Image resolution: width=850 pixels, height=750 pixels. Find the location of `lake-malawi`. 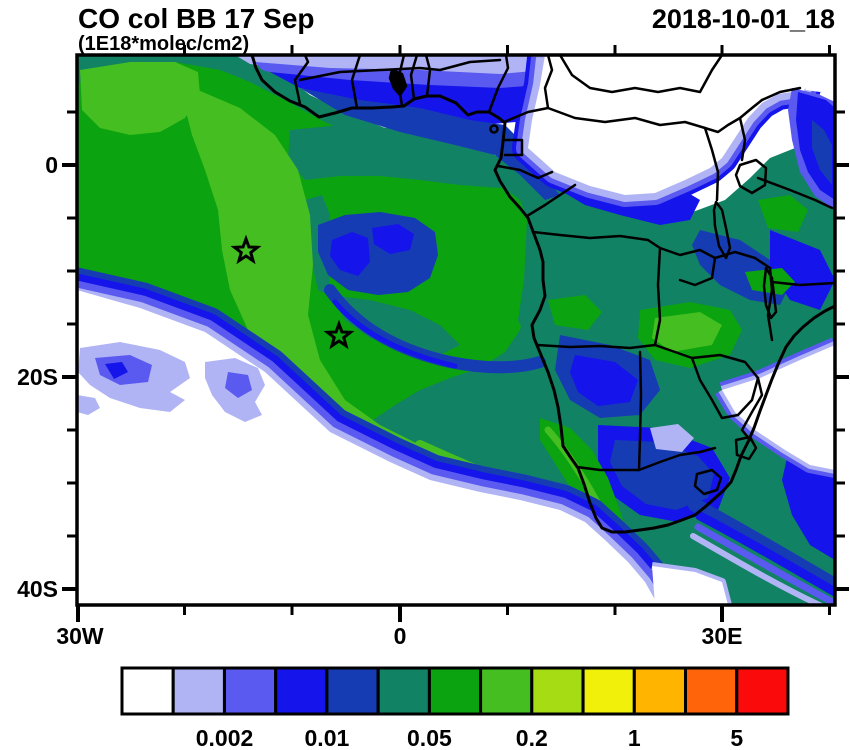

lake-malawi is located at coordinates (770, 293).